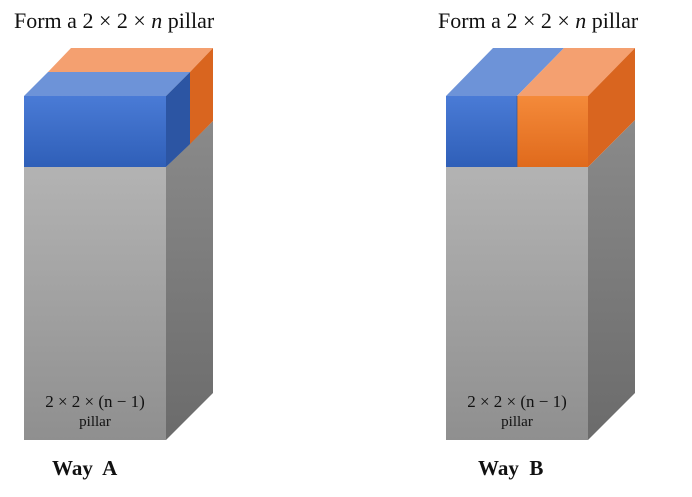 This screenshot has height=497, width=692. I want to click on title-way-b: Form a 2 × 2 × n pillar, so click(538, 21).